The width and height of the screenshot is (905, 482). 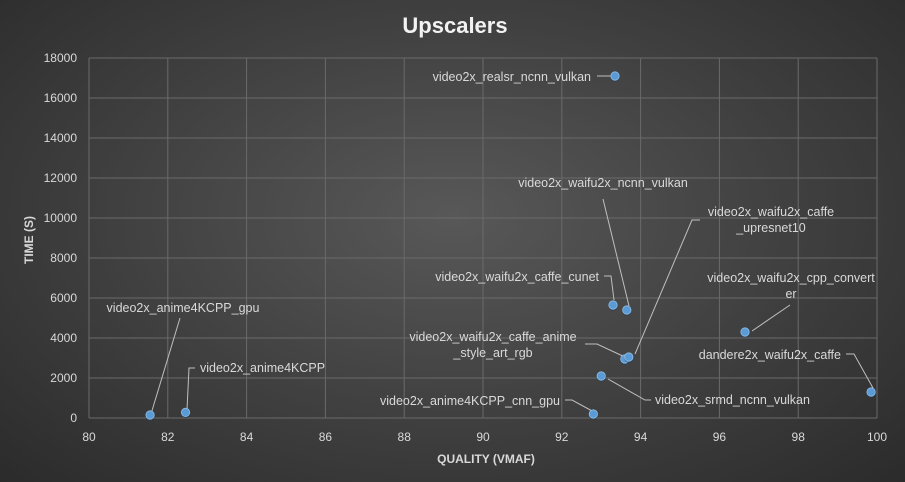 I want to click on x-tick-label: 96, so click(x=720, y=437).